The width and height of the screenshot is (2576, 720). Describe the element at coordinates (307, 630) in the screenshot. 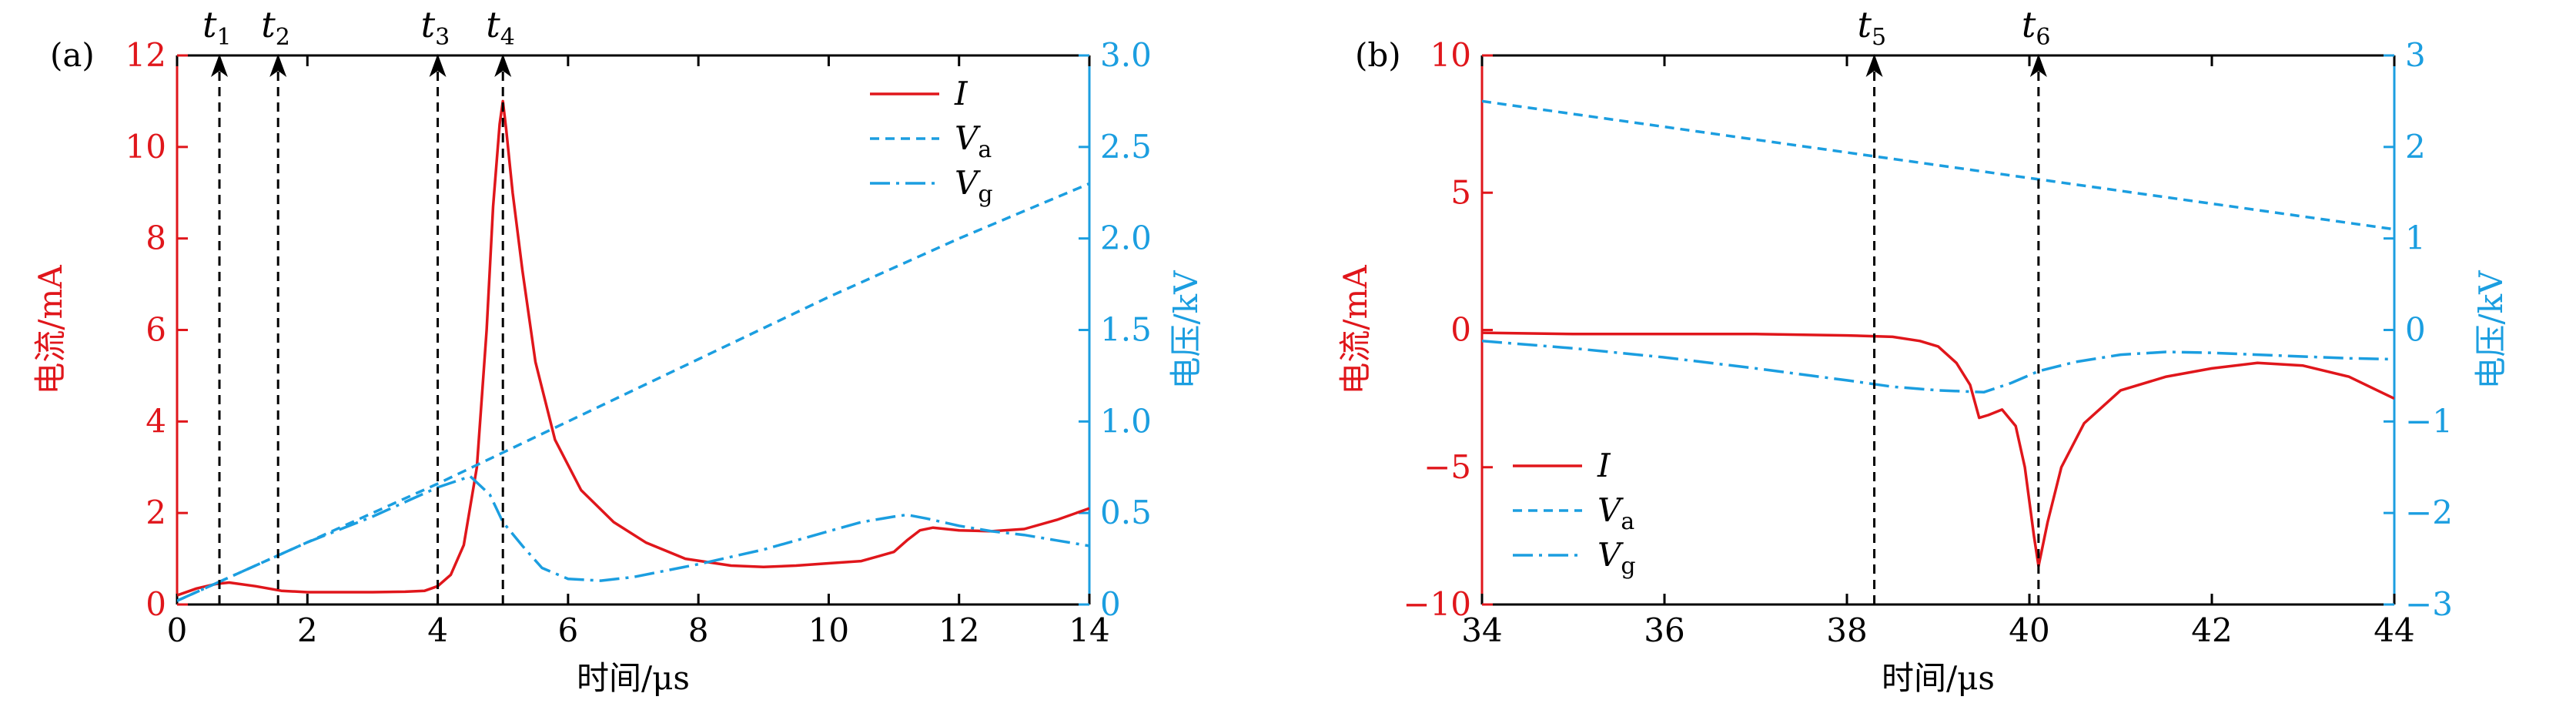

I see `x-tick-label: 2` at that location.